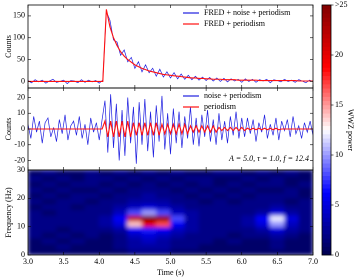  I want to click on x-axis-label: Time (s), so click(170, 272).